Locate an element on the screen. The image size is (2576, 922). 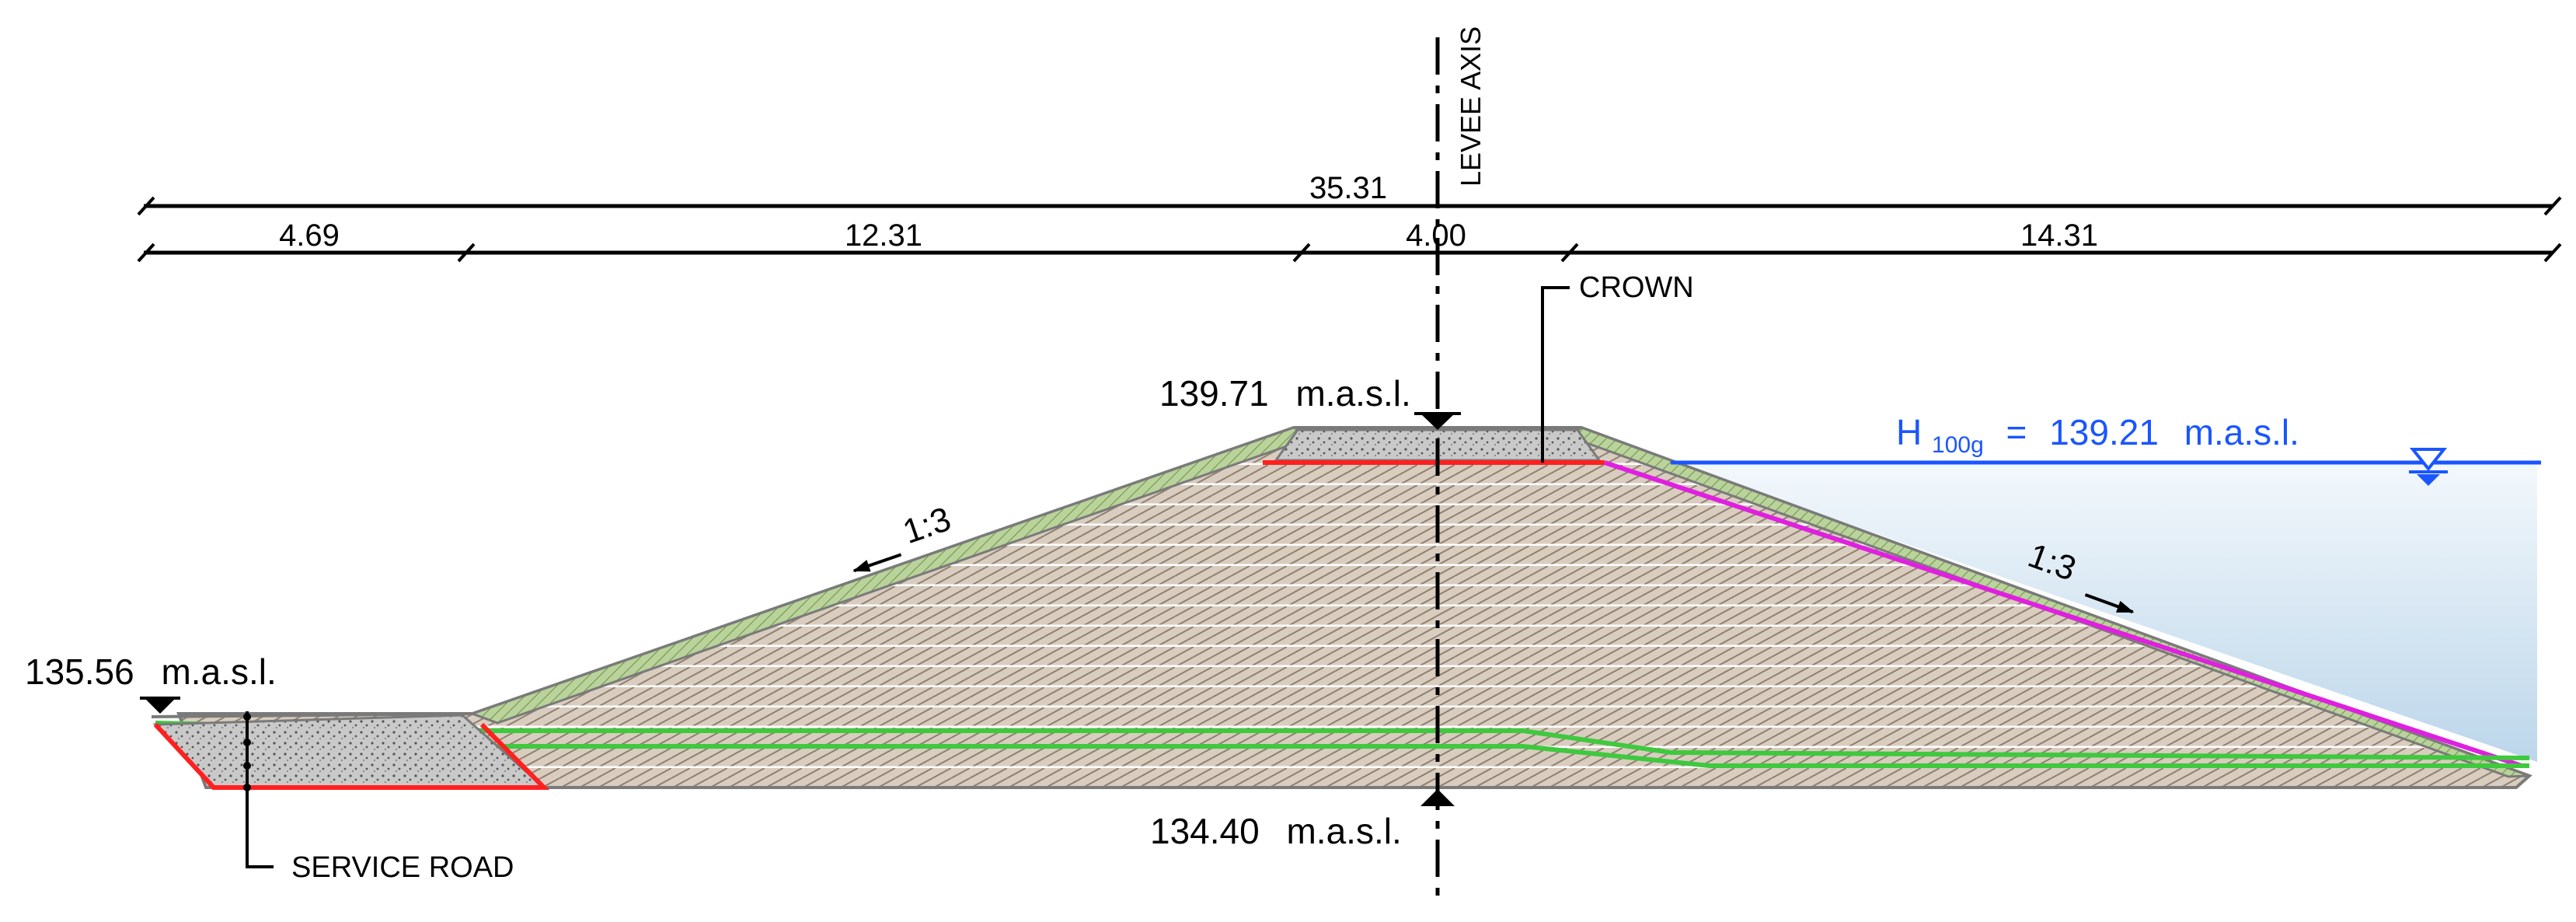
base-elevation-label: 134.40 m.a.s.l. is located at coordinates (1276, 831).